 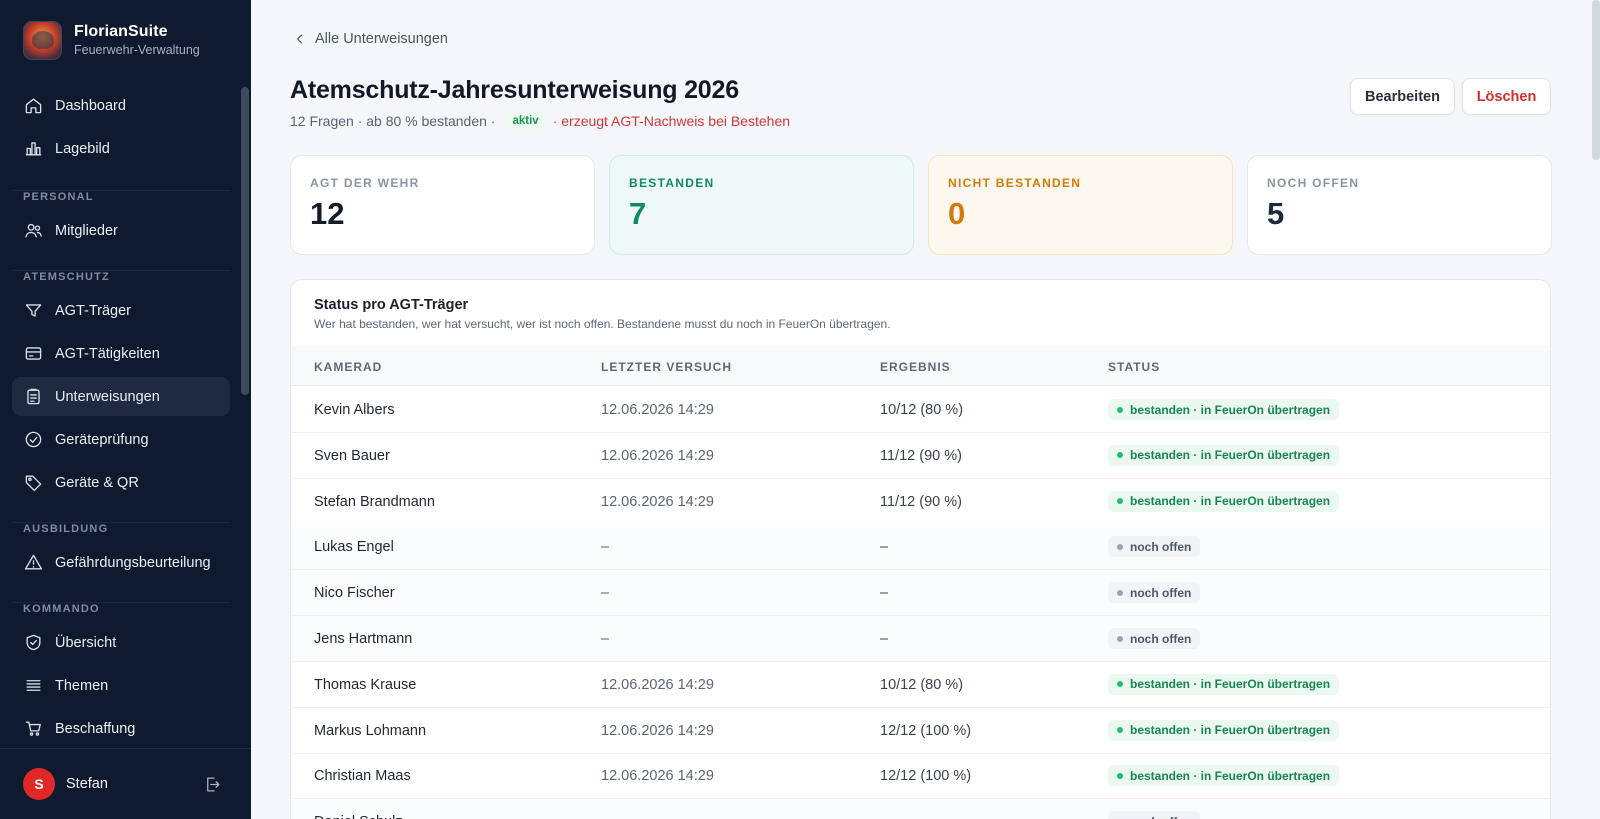 I want to click on app-logo, so click(x=42, y=40).